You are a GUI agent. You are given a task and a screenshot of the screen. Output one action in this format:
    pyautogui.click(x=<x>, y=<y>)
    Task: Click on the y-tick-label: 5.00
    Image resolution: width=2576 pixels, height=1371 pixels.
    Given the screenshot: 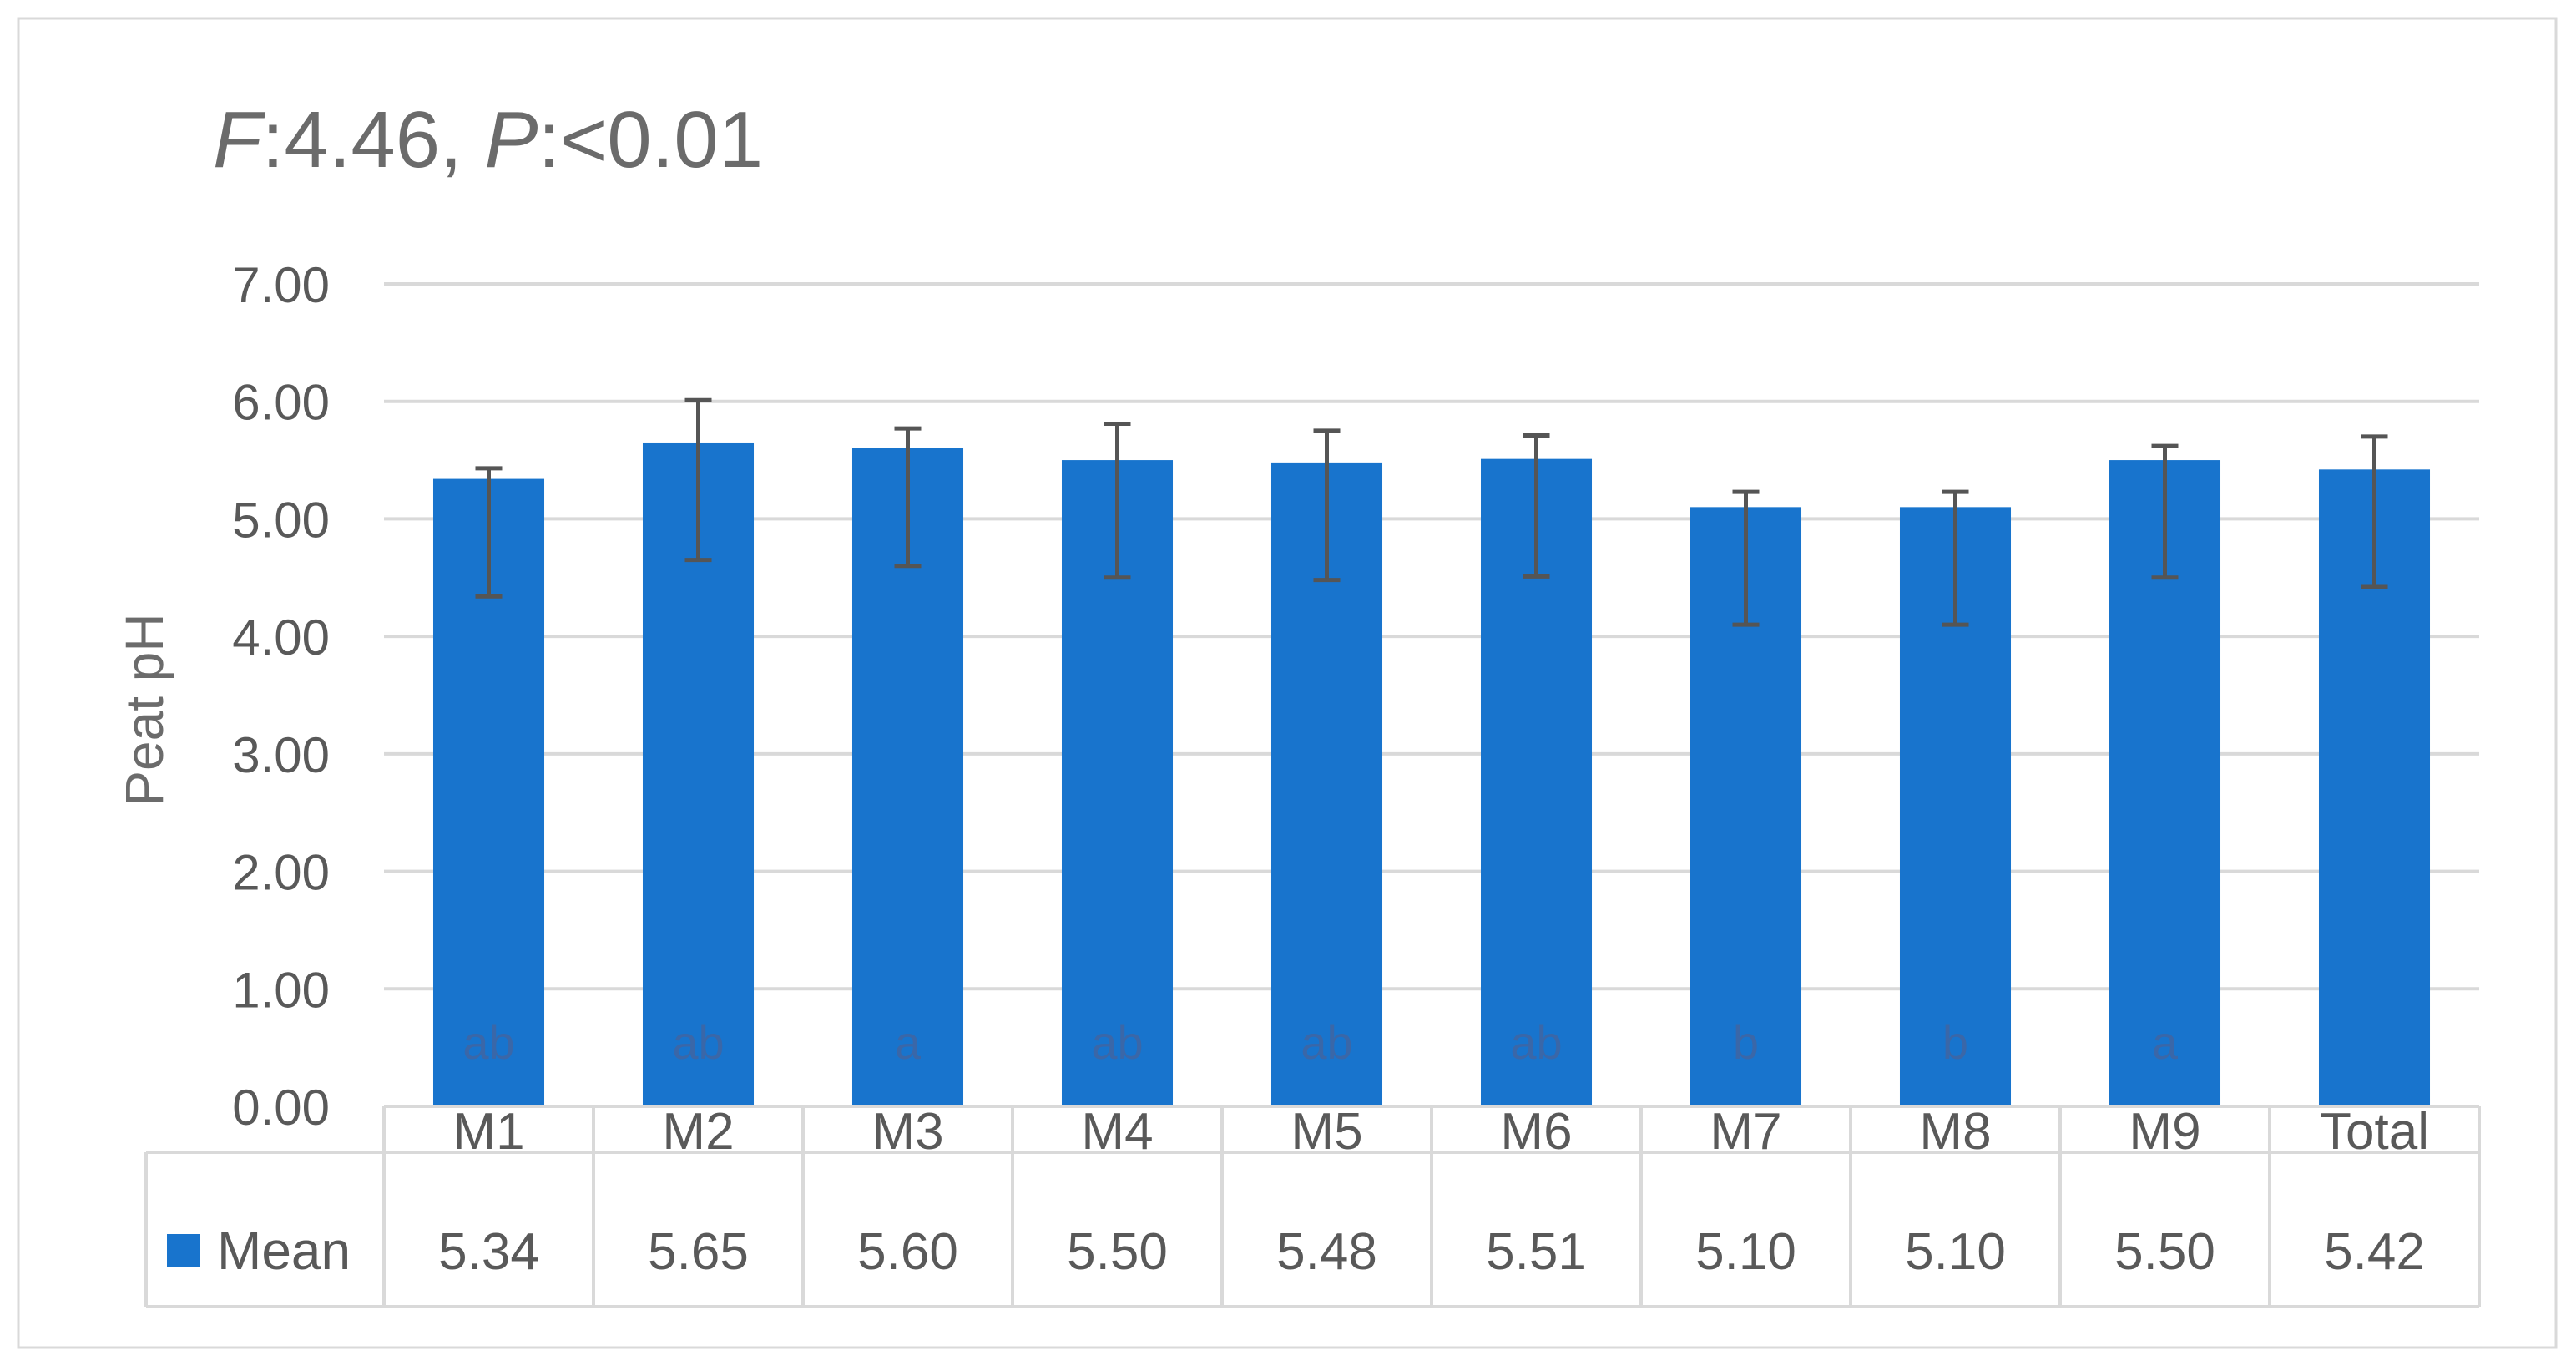 What is the action you would take?
    pyautogui.click(x=281, y=520)
    